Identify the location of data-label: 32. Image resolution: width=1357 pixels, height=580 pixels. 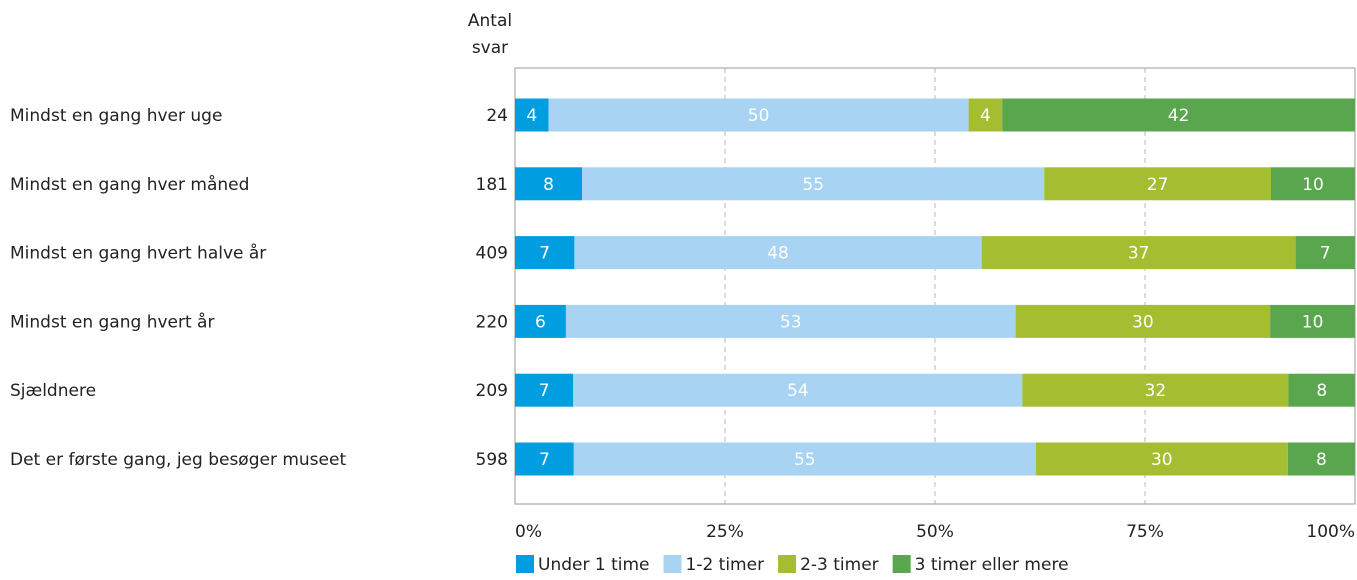
(1156, 391).